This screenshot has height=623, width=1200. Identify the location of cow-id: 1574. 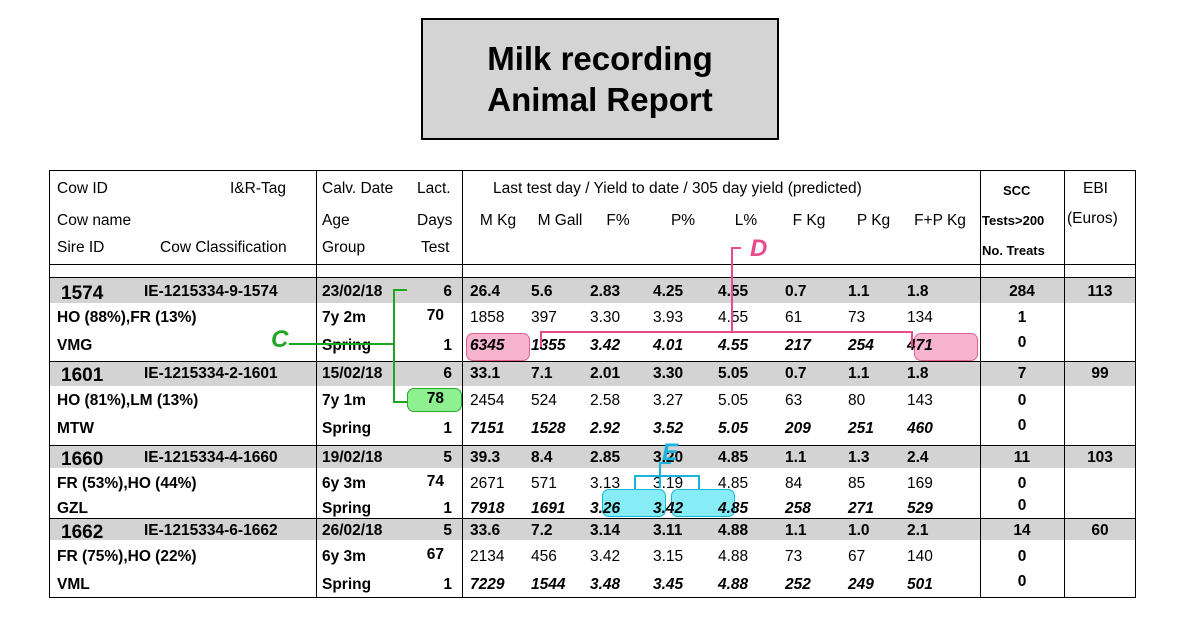
(82, 293).